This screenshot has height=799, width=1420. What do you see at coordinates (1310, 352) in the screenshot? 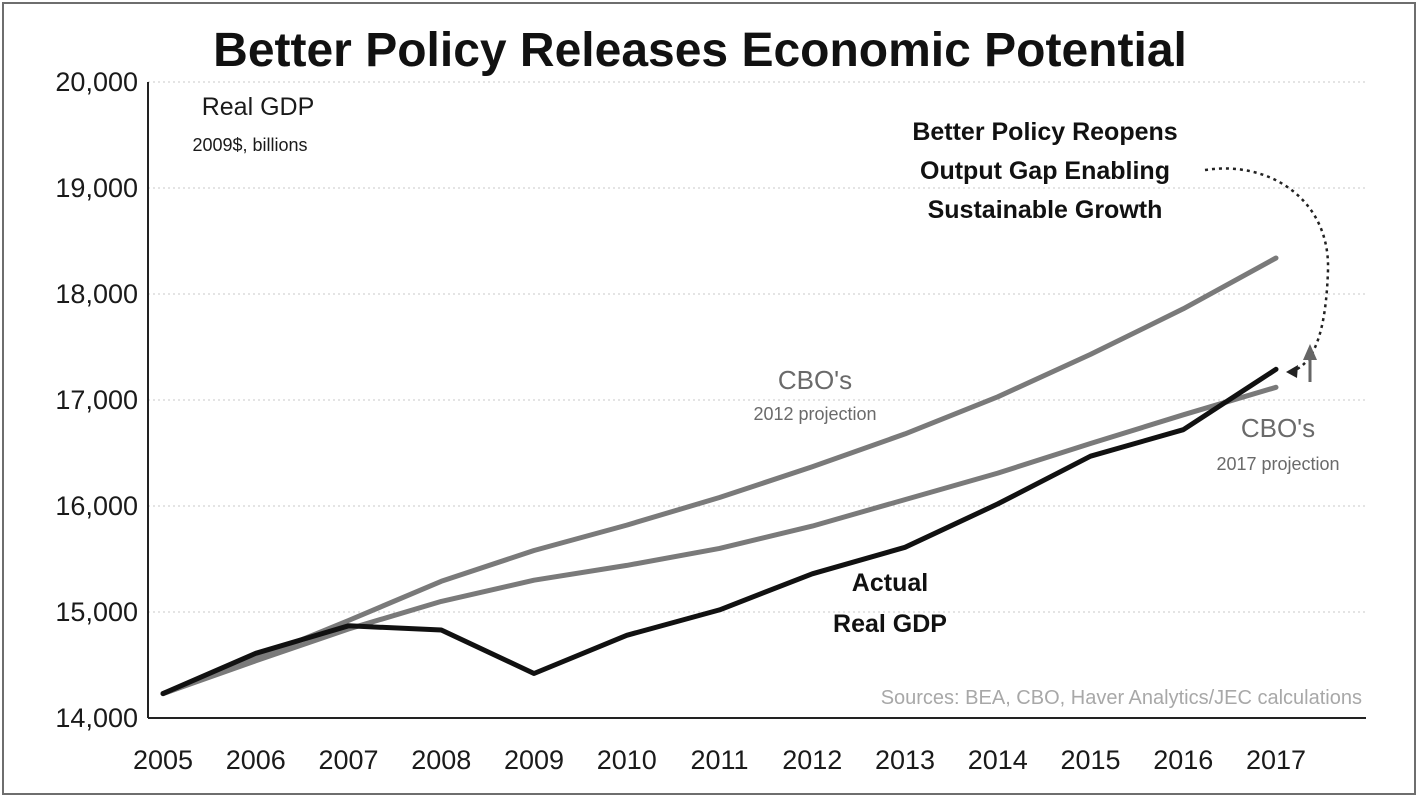
I see `gap-arrow-head` at bounding box center [1310, 352].